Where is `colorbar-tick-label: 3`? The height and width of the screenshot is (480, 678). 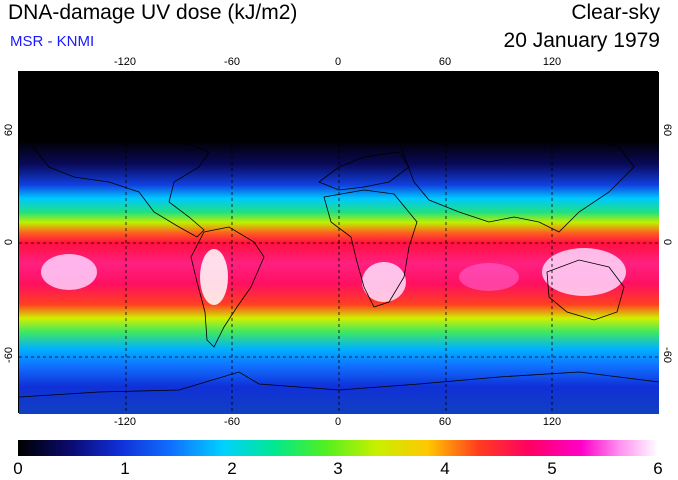
colorbar-tick-label: 3 is located at coordinates (338, 468).